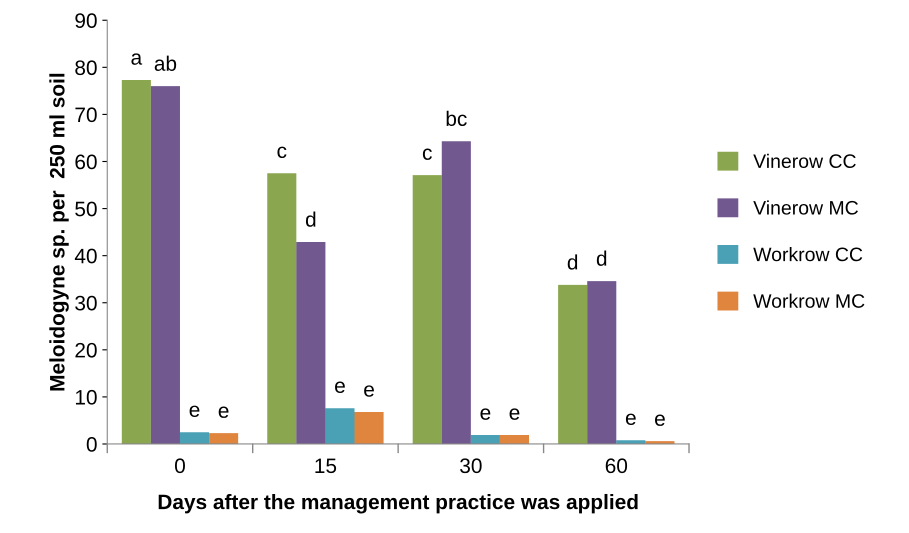 The image size is (909, 533). I want to click on annotation: bc, so click(456, 118).